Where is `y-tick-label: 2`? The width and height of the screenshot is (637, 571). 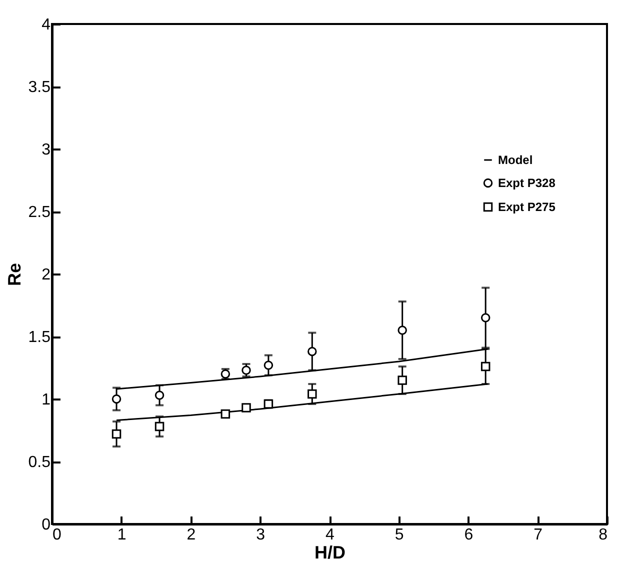
y-tick-label: 2 is located at coordinates (46, 275).